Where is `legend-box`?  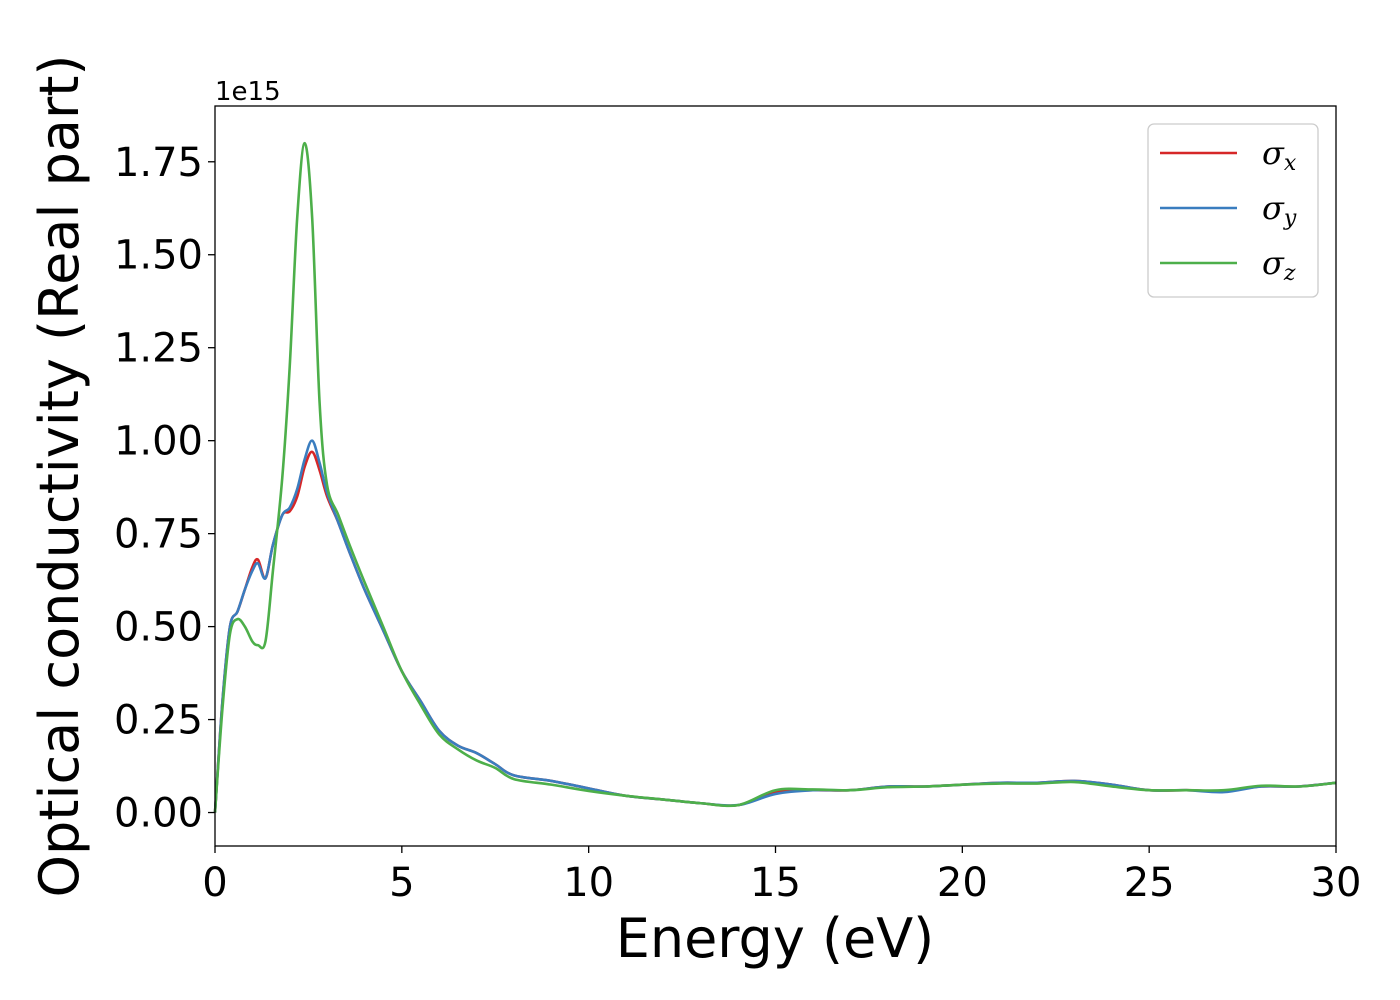
legend-box is located at coordinates (1233, 210).